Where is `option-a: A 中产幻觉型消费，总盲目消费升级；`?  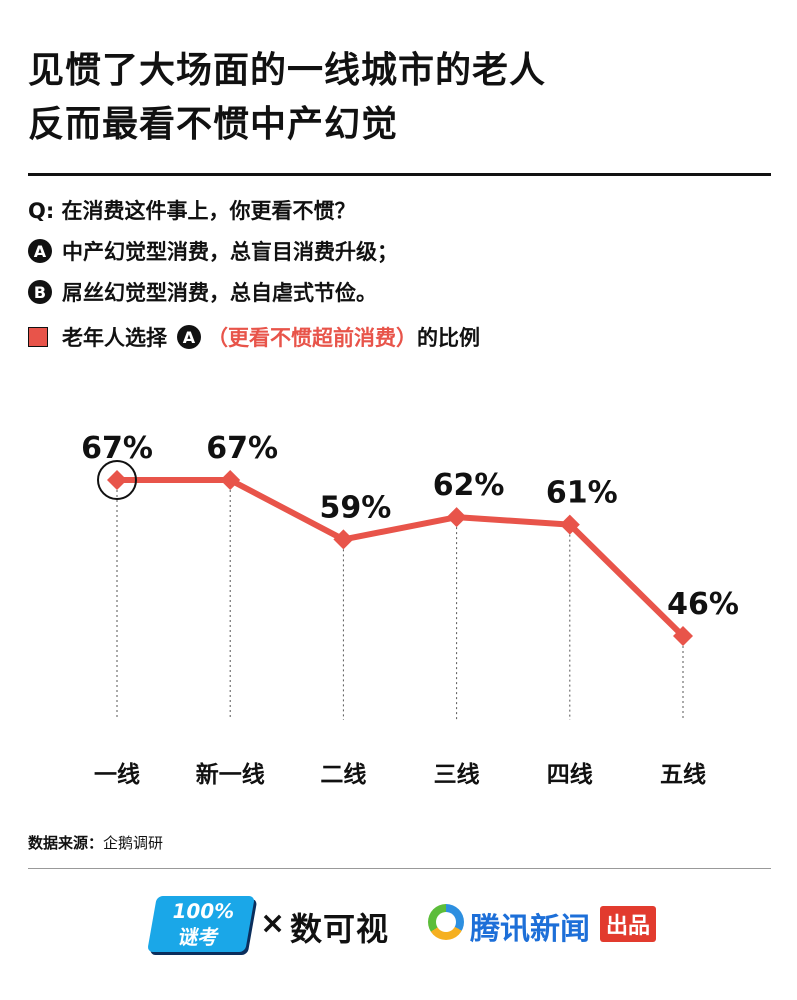 option-a: A 中产幻觉型消费，总盲目消费升级； is located at coordinates (213, 251).